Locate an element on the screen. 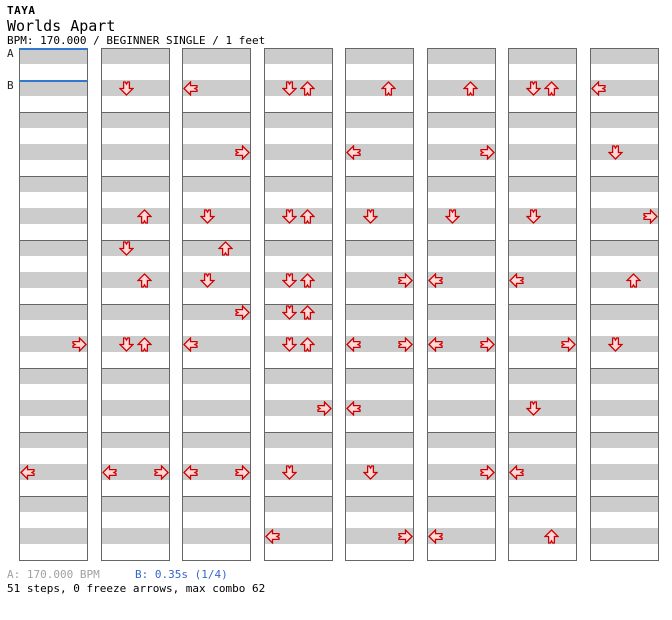  legend-bpm: A: 170.000 BPM is located at coordinates (53, 574).